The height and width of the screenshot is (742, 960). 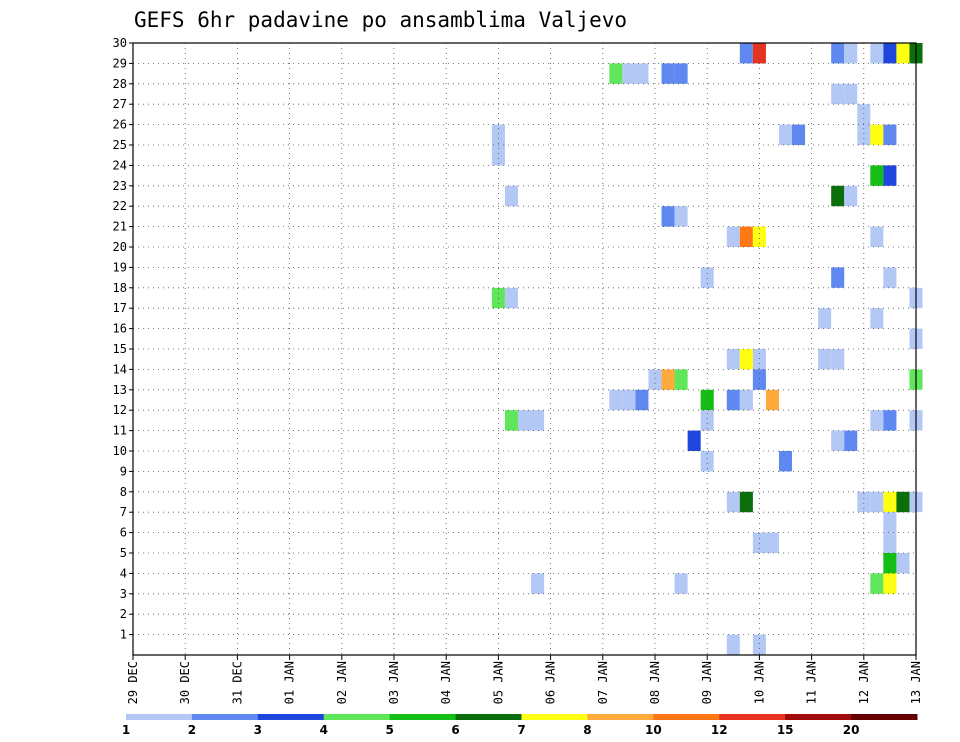 I want to click on x-tick-label: 31 DEC, so click(x=237, y=682).